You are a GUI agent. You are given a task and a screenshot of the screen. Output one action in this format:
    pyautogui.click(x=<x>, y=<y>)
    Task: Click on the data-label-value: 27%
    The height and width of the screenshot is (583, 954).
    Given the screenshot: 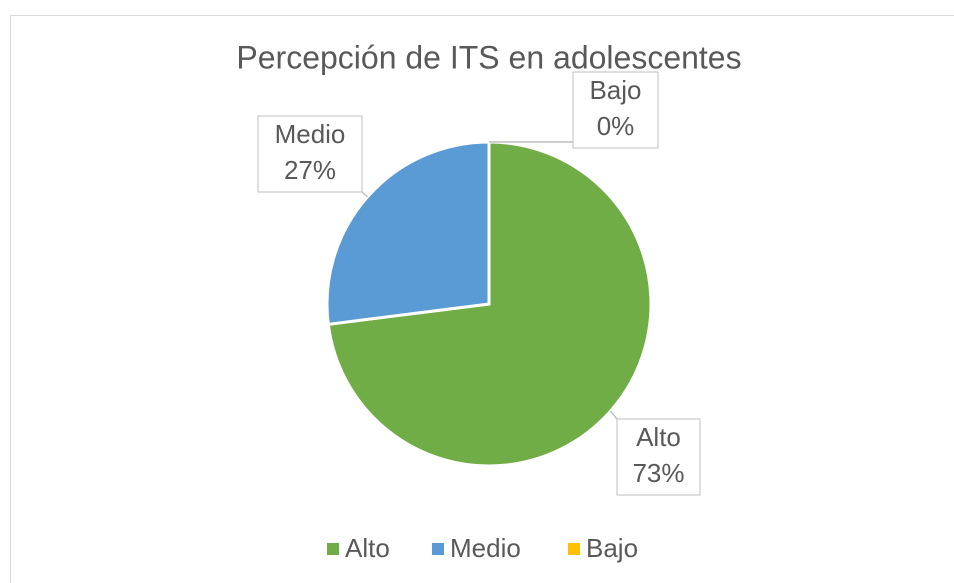 What is the action you would take?
    pyautogui.click(x=310, y=170)
    